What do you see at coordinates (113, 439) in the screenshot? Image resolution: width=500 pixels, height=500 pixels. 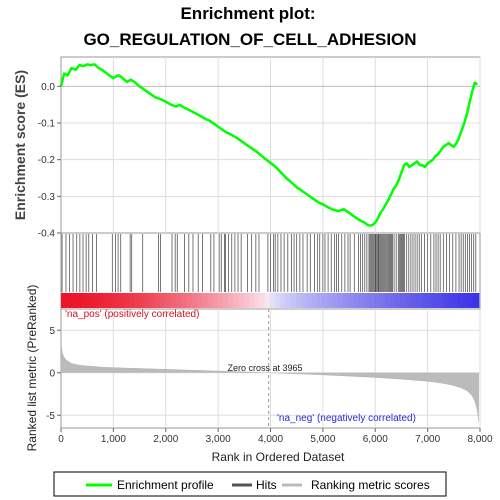 I see `x-tick-label: 1,000` at bounding box center [113, 439].